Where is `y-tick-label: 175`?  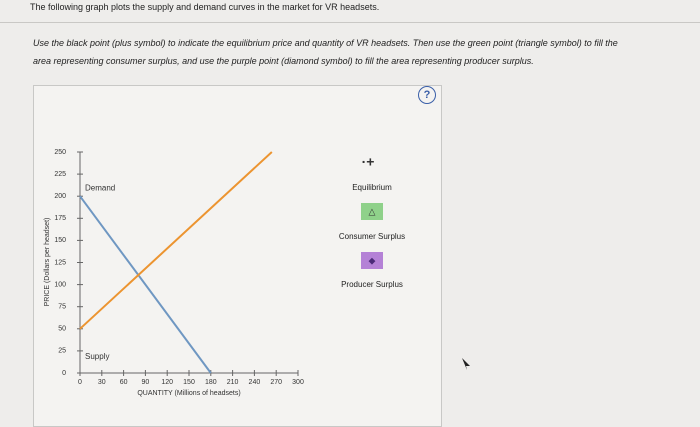
y-tick-label: 175 is located at coordinates (60, 218).